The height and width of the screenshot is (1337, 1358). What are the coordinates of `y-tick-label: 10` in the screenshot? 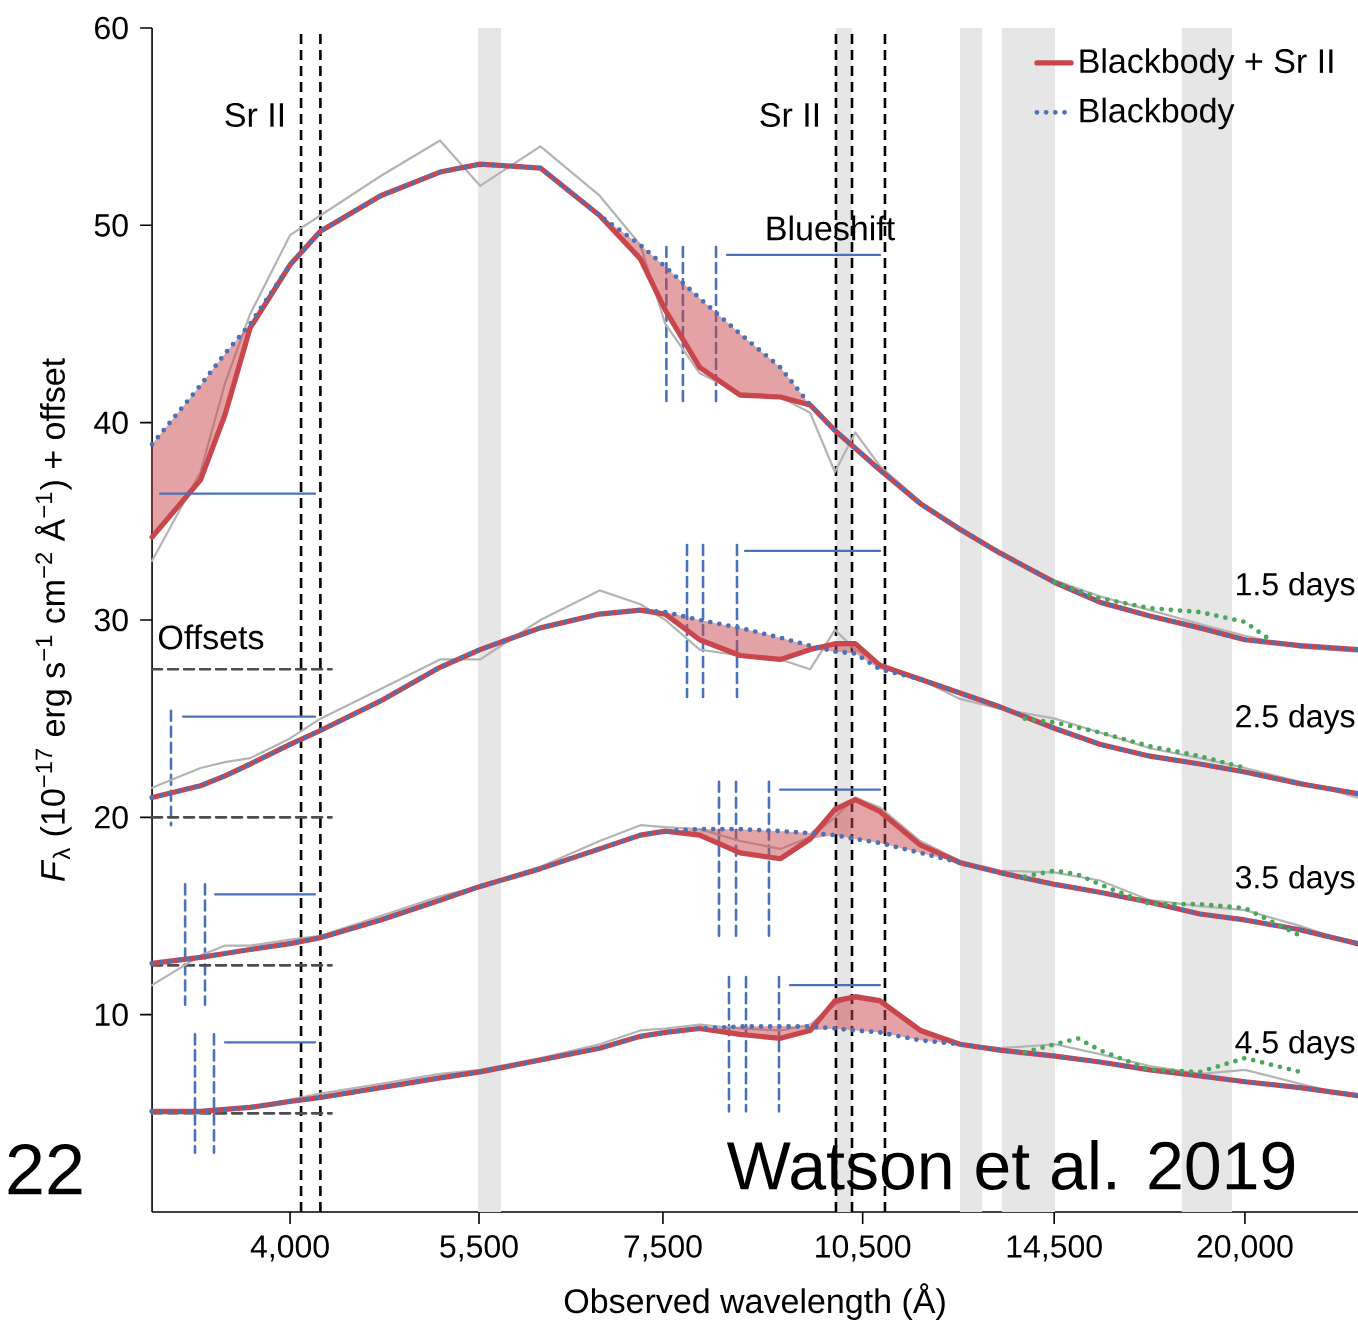 It's located at (111, 1014).